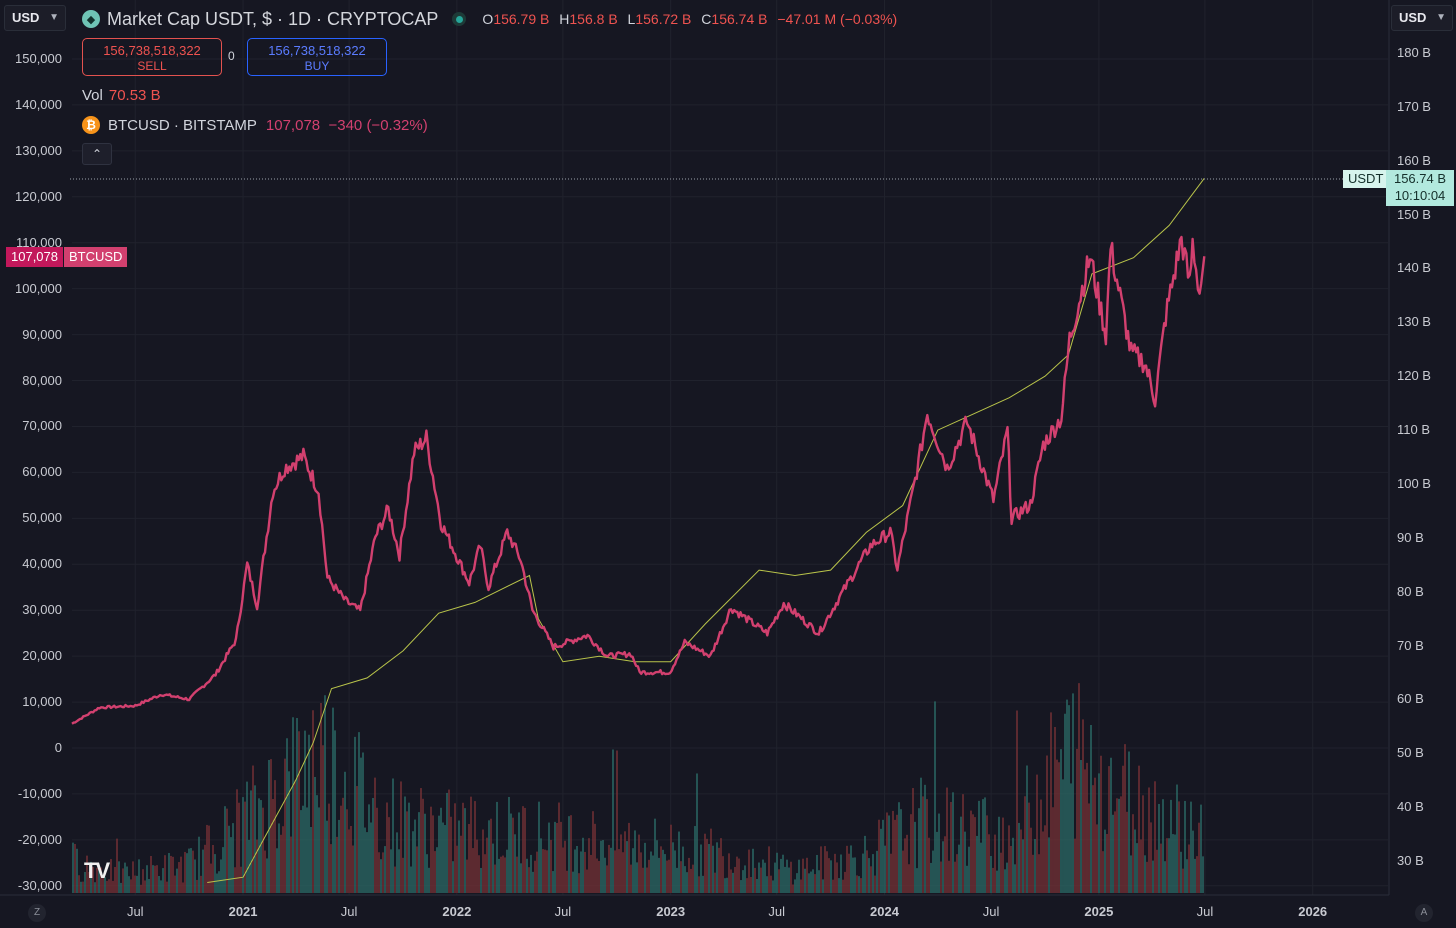 The width and height of the screenshot is (1456, 928). Describe the element at coordinates (1410, 645) in the screenshot. I see `right-axis-tick-label: 70 B` at that location.